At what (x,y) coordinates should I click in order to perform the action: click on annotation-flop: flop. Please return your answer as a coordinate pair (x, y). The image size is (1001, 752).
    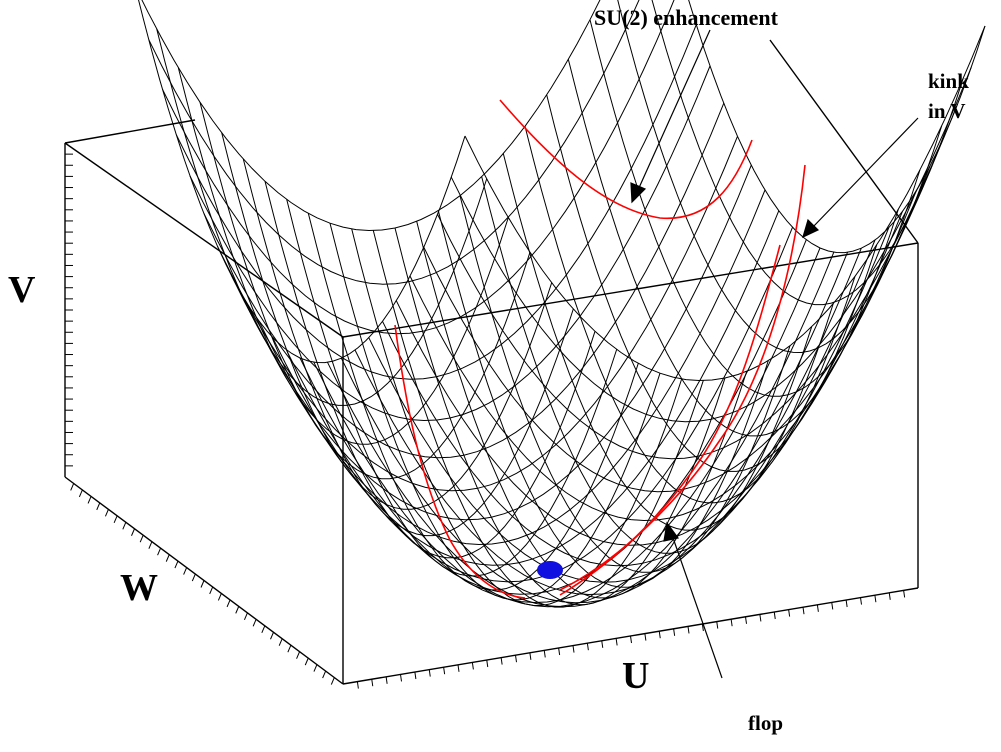
    Looking at the image, I should click on (765, 723).